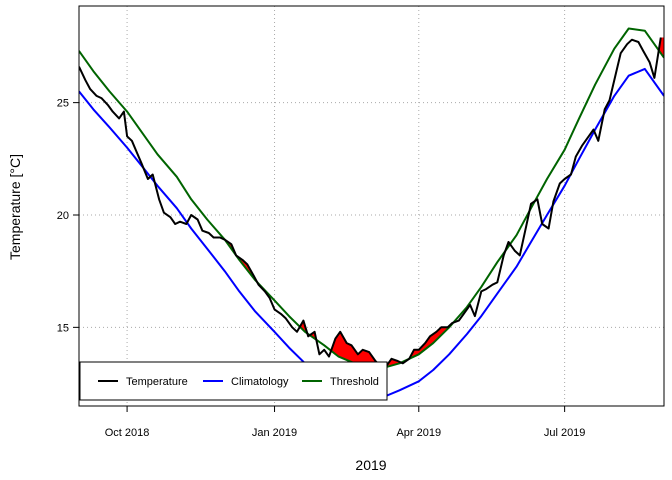 Image resolution: width=672 pixels, height=480 pixels. What do you see at coordinates (418, 433) in the screenshot?
I see `x-tick-label-apr-2019: Apr 2019` at bounding box center [418, 433].